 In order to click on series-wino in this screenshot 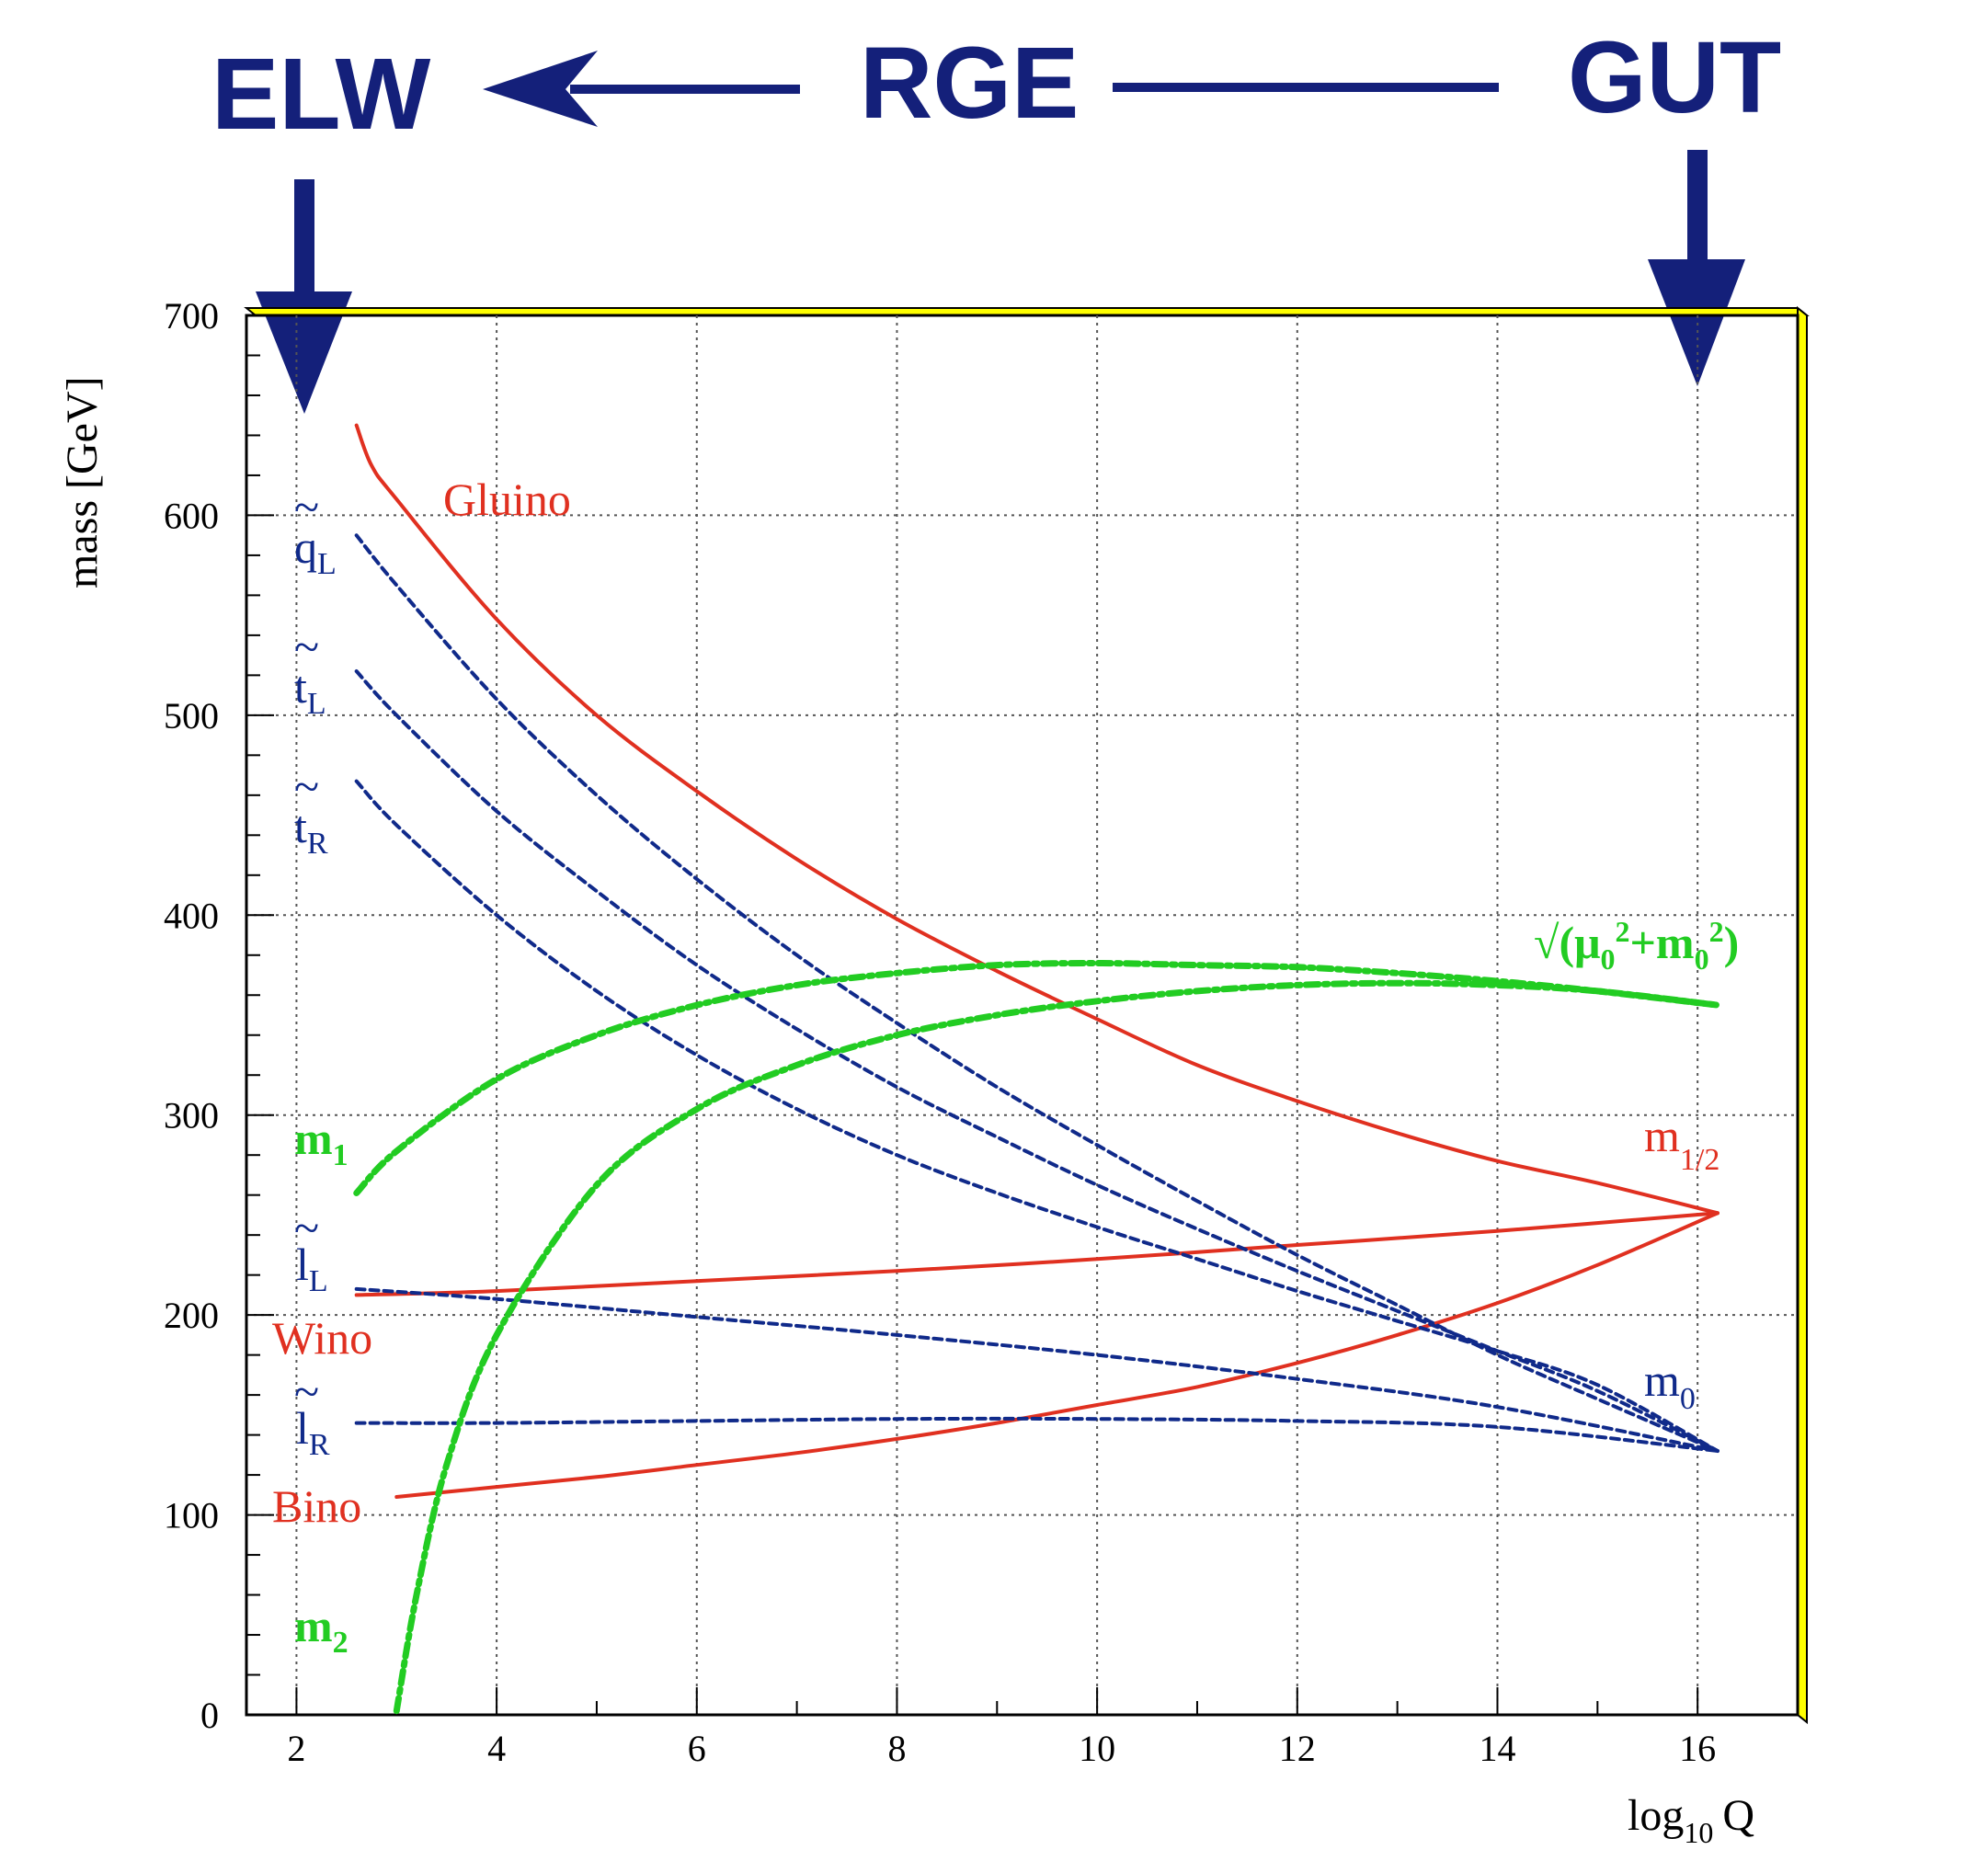, I will do `click(1037, 1254)`.